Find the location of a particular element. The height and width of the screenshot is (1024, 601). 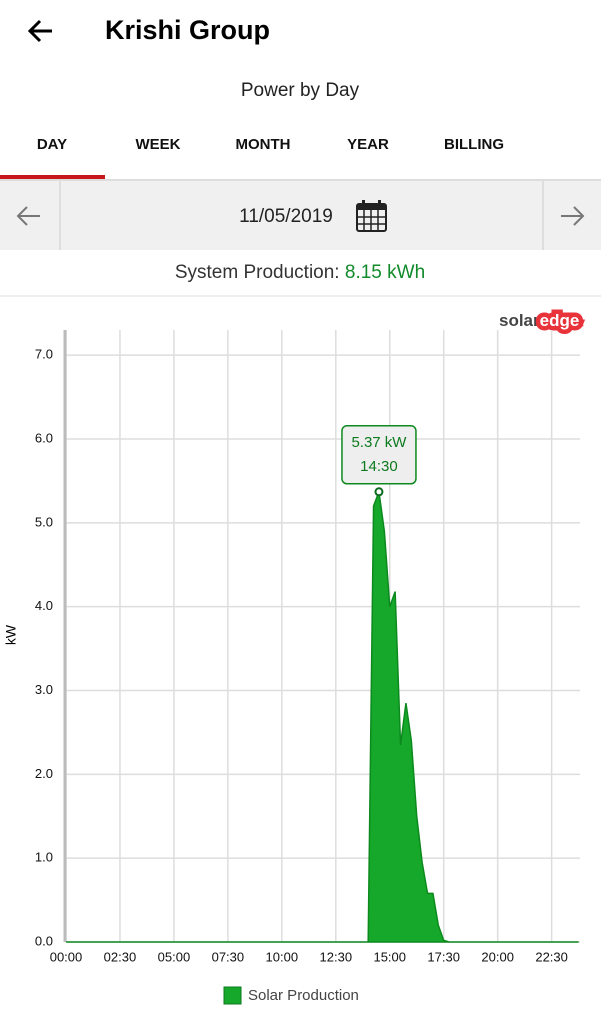

date-bar is located at coordinates (300, 215).